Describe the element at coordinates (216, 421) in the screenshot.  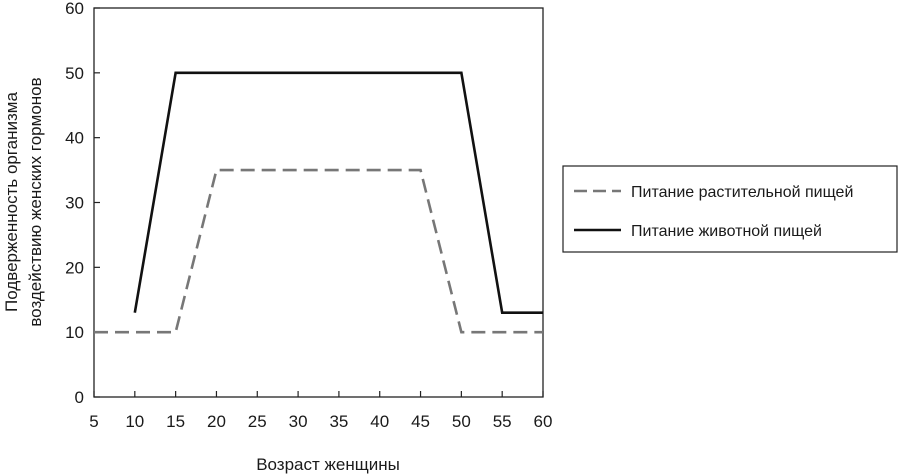
I see `x-tick-label: 20` at that location.